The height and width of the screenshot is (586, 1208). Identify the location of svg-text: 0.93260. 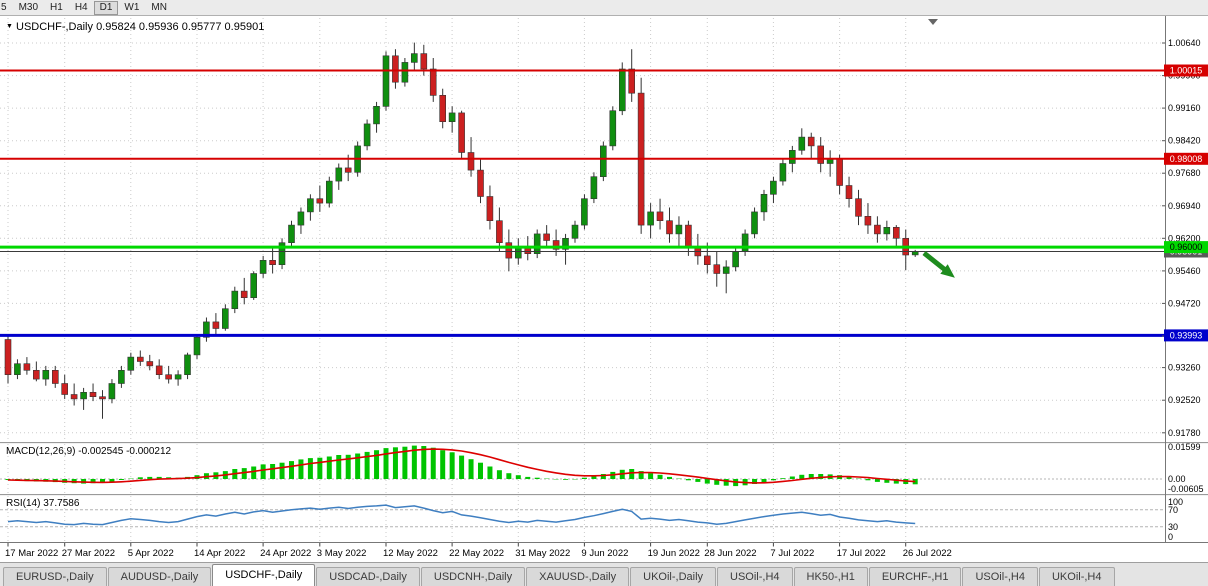
(1184, 368).